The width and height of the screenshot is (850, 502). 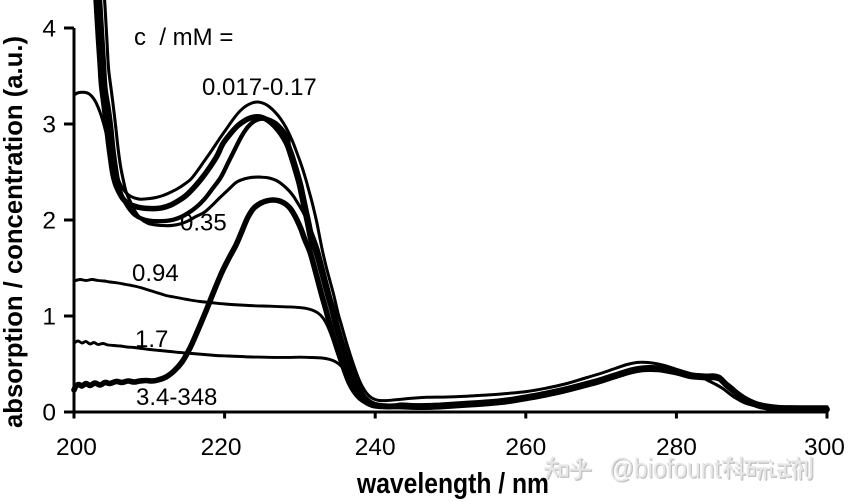 What do you see at coordinates (49, 29) in the screenshot?
I see `svg-text: 4` at bounding box center [49, 29].